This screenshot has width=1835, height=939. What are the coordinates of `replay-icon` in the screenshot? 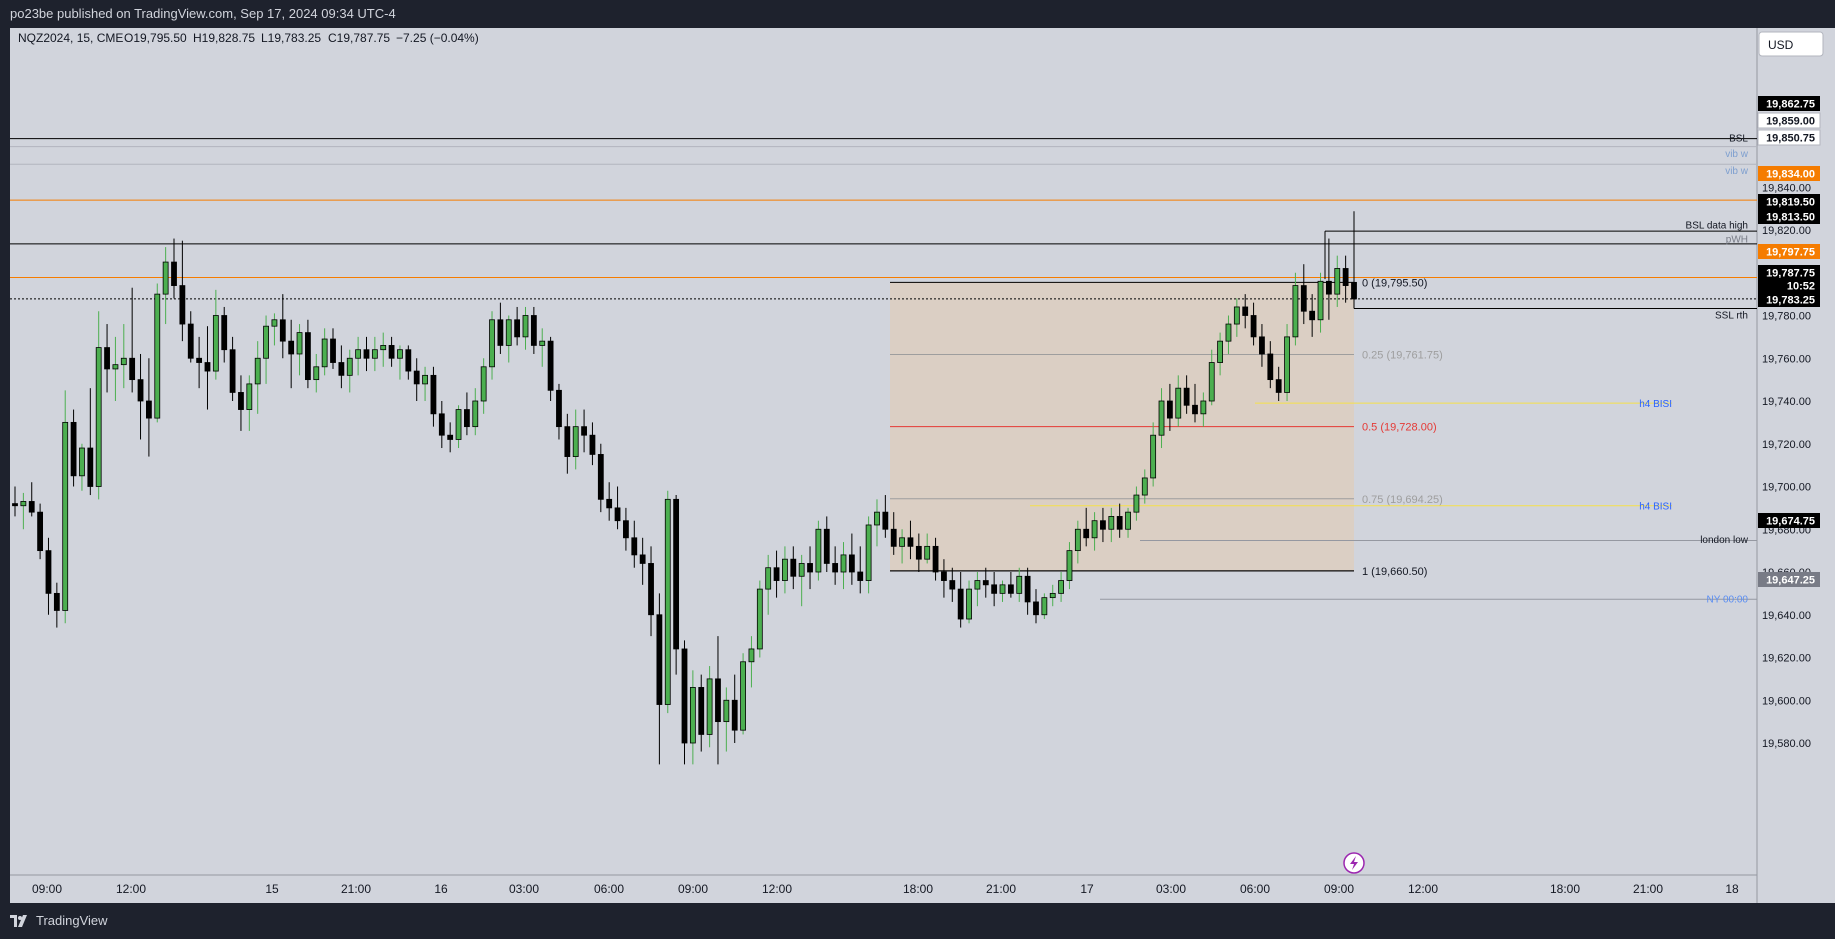 It's located at (1354, 863).